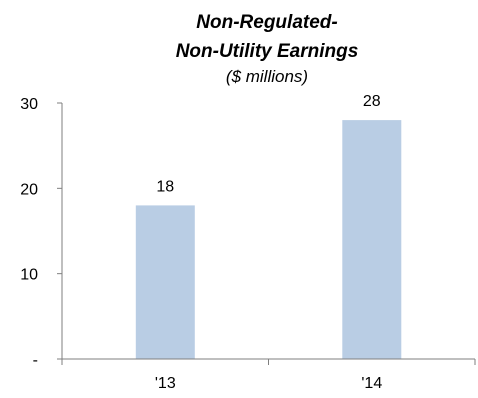 The image size is (478, 398). I want to click on data-label-1: 28, so click(372, 101).